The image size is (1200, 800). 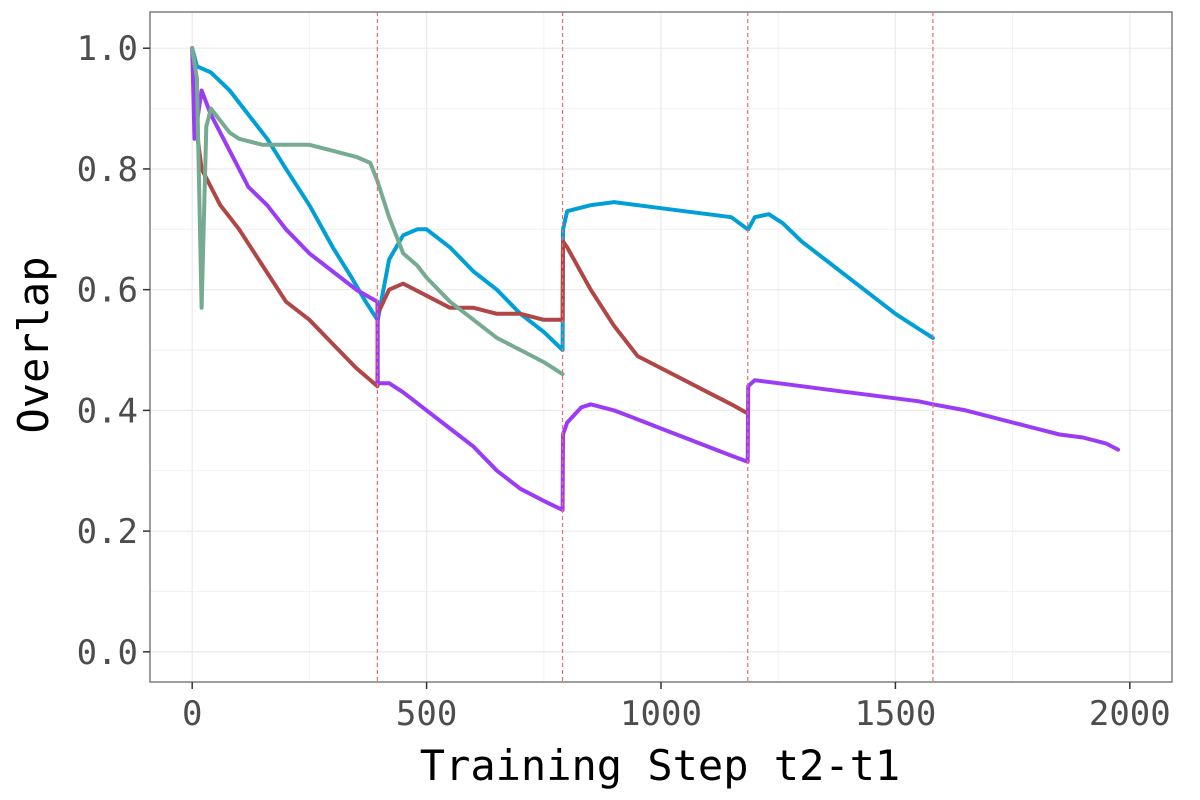 I want to click on x-axis-title: Training Step t2-t1, so click(x=660, y=765).